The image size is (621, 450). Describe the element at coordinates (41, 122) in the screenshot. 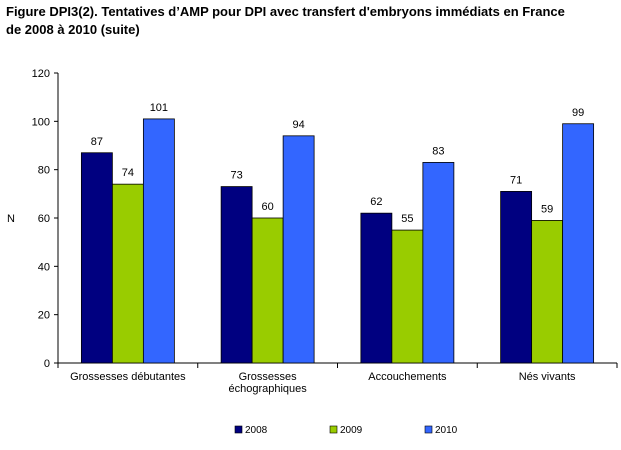

I see `y-tick-label: 100` at that location.